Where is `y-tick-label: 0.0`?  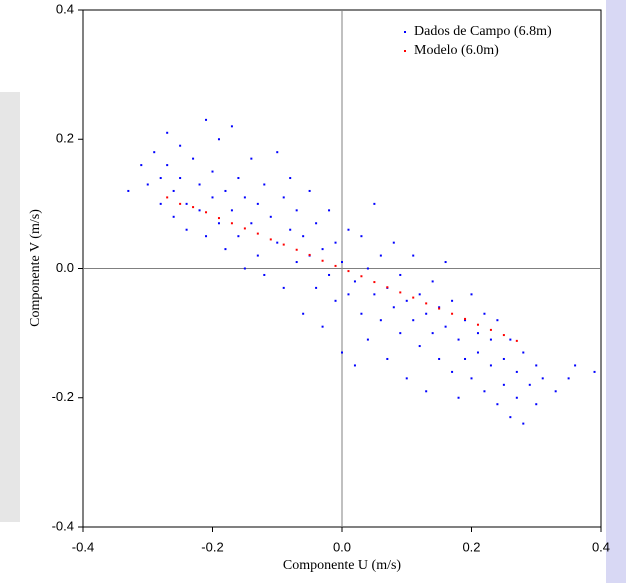
y-tick-label: 0.0 is located at coordinates (65, 267).